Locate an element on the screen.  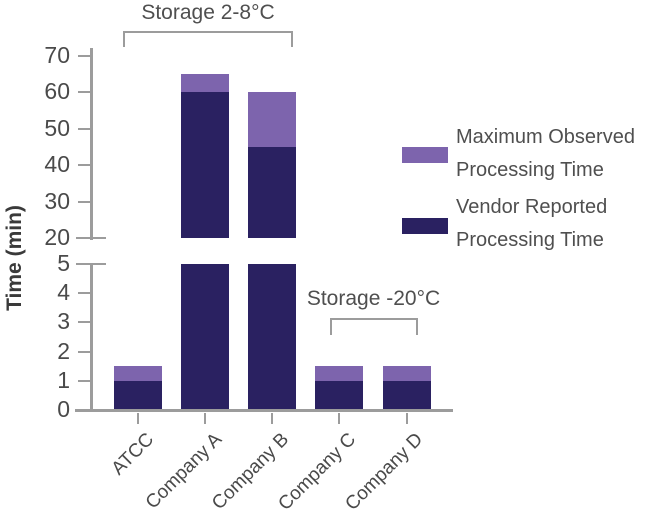
legend-swatch-vendor-reported is located at coordinates (425, 226).